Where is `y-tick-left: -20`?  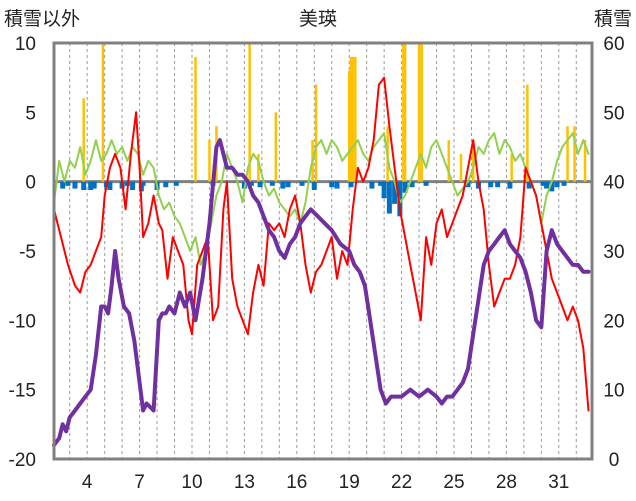 y-tick-left: -20 is located at coordinates (22, 460).